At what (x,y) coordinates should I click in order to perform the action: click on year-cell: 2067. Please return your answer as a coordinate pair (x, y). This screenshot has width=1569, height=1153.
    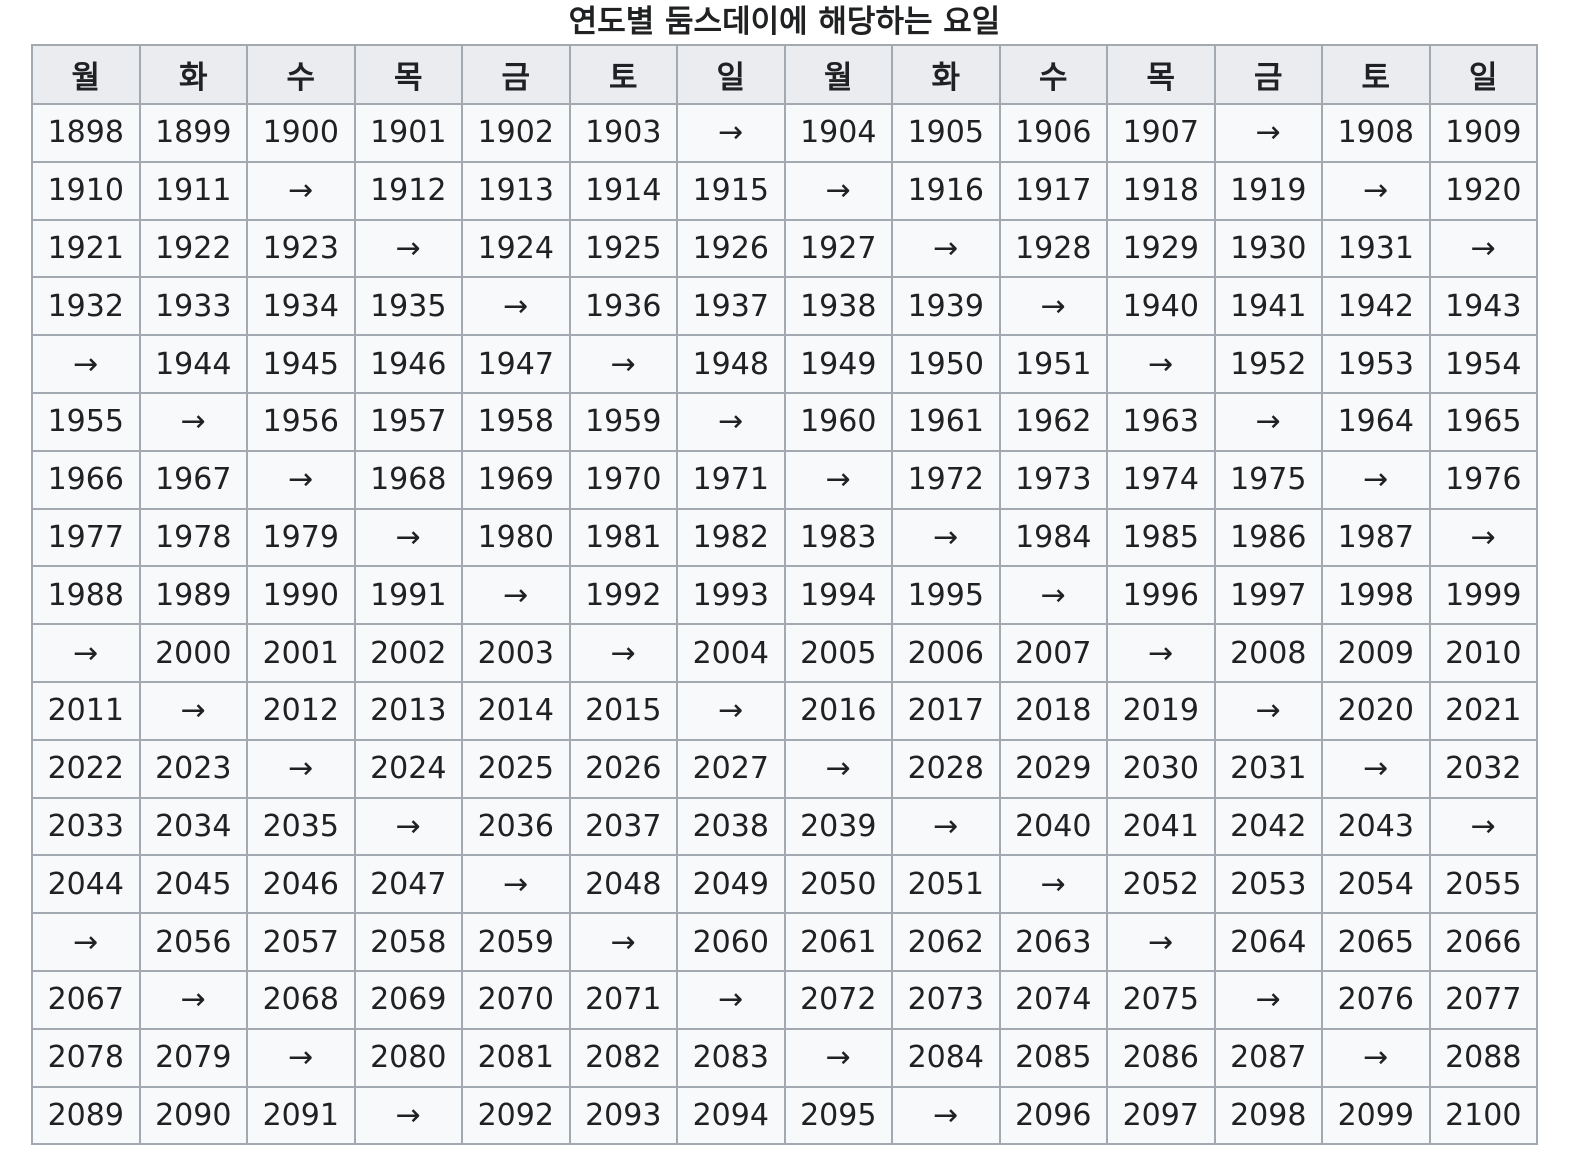
    Looking at the image, I should click on (86, 999).